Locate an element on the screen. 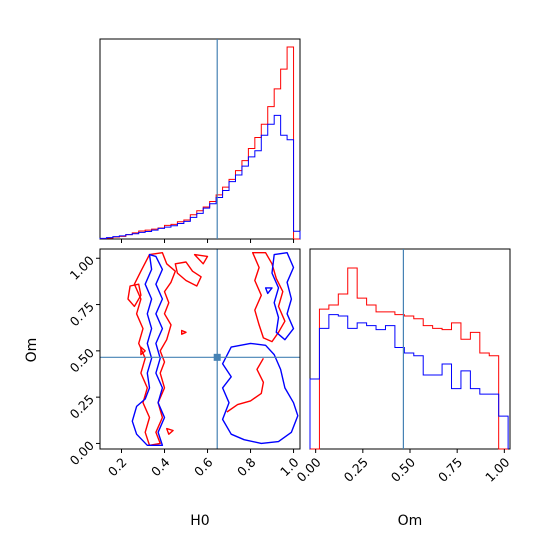 The width and height of the screenshot is (550, 550). histogram-om-x-tick-label: 1.00 is located at coordinates (497, 469).